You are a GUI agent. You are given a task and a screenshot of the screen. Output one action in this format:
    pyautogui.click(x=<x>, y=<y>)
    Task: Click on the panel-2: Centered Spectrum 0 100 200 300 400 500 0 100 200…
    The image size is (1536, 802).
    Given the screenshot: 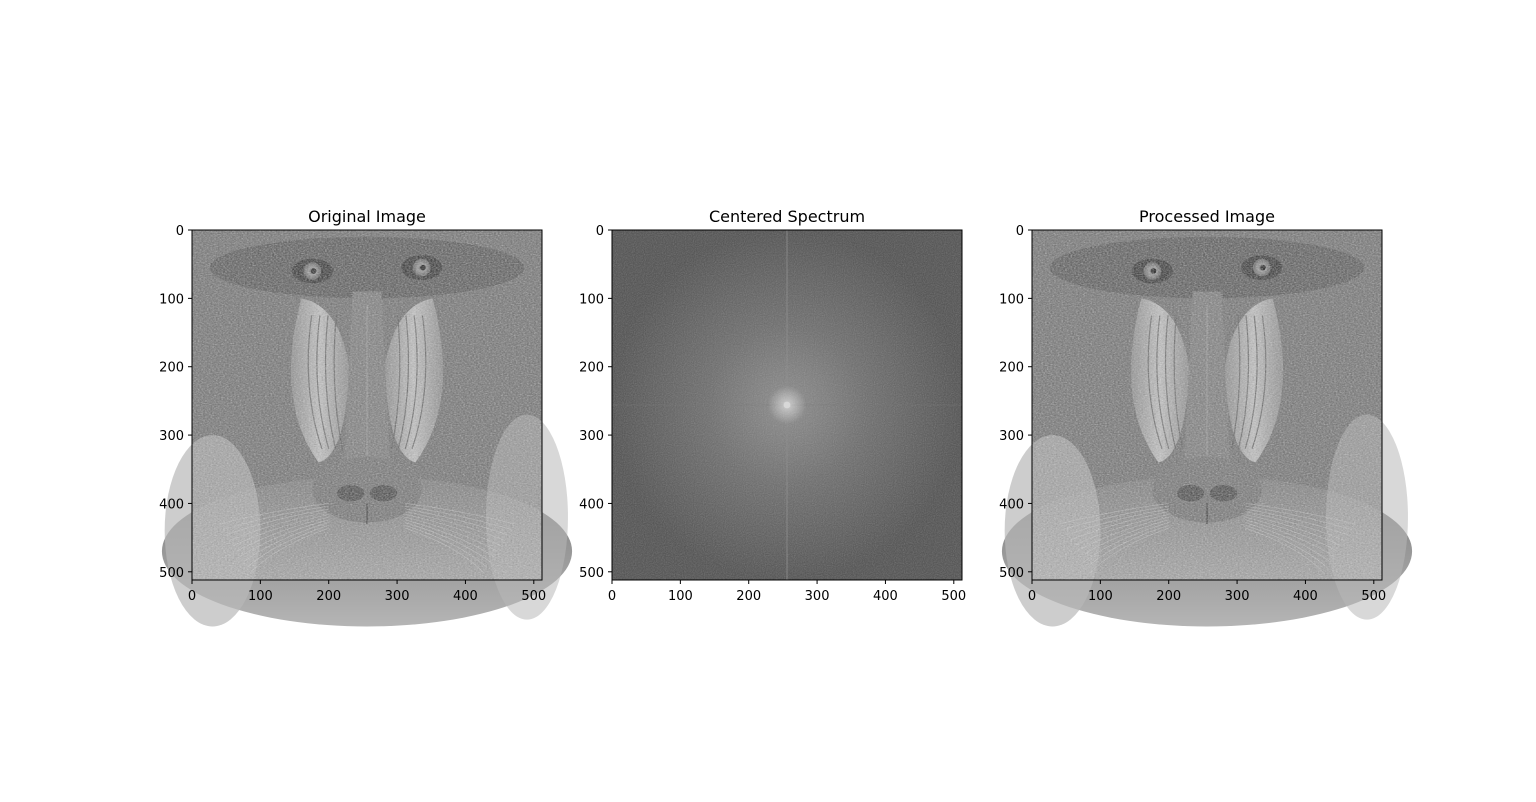 What is the action you would take?
    pyautogui.click(x=772, y=405)
    